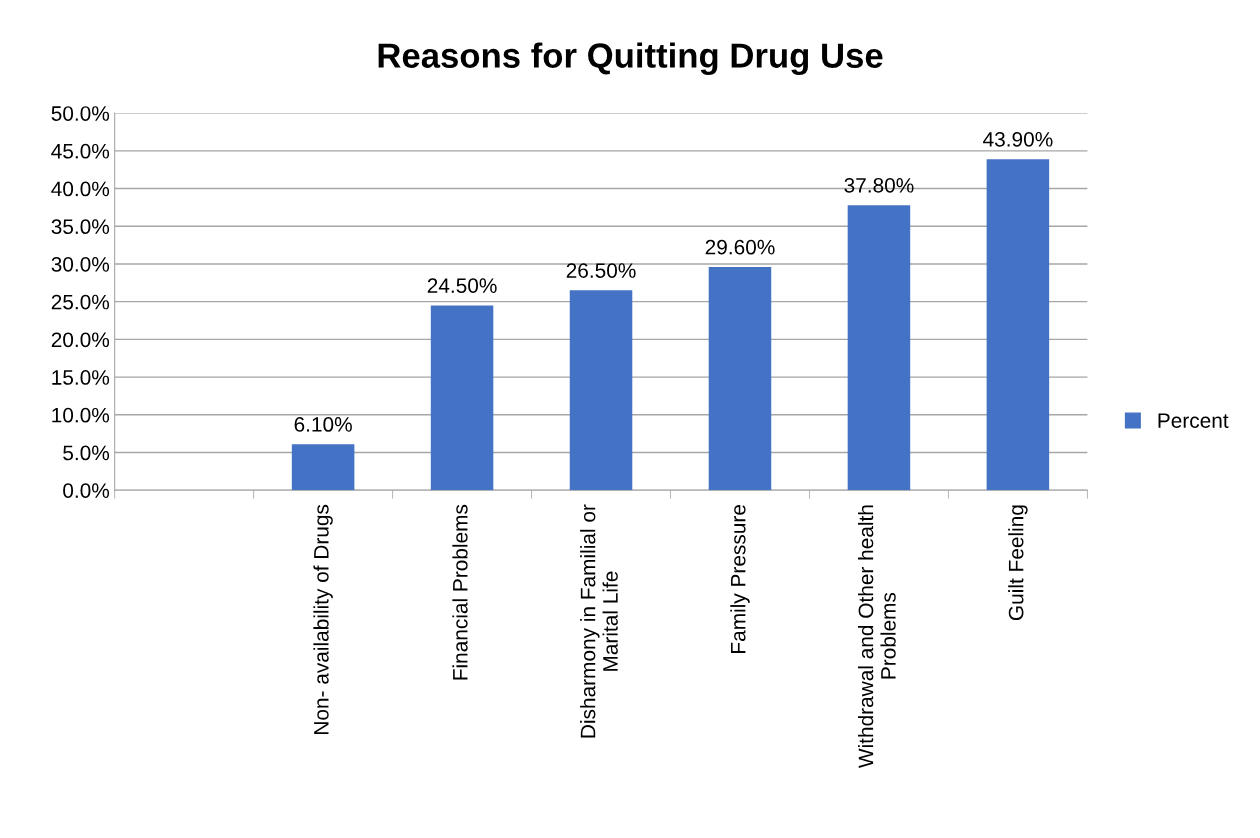  What do you see at coordinates (80, 189) in the screenshot?
I see `y-tick-label: 40.0%` at bounding box center [80, 189].